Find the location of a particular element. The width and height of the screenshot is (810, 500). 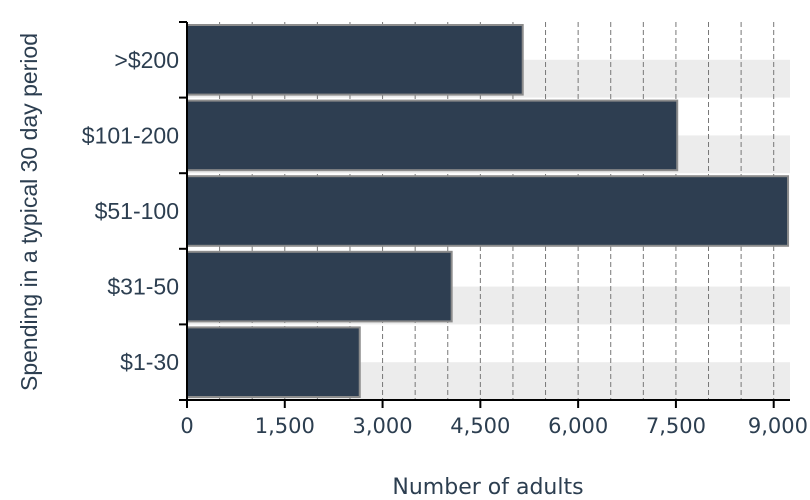

category-label: $101-200 is located at coordinates (130, 135).